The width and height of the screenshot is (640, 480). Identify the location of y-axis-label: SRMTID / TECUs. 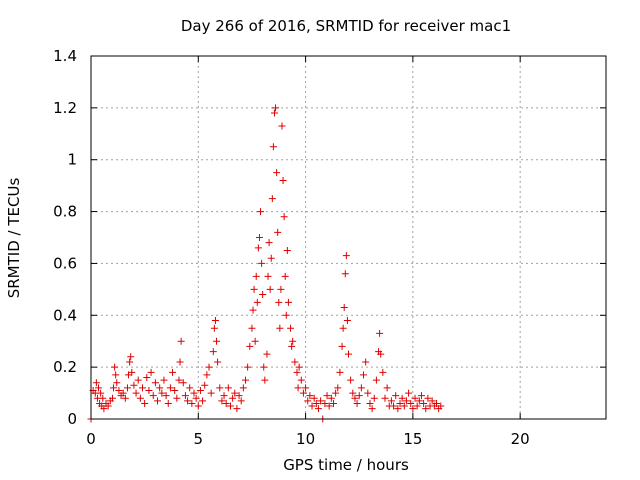
(14, 238).